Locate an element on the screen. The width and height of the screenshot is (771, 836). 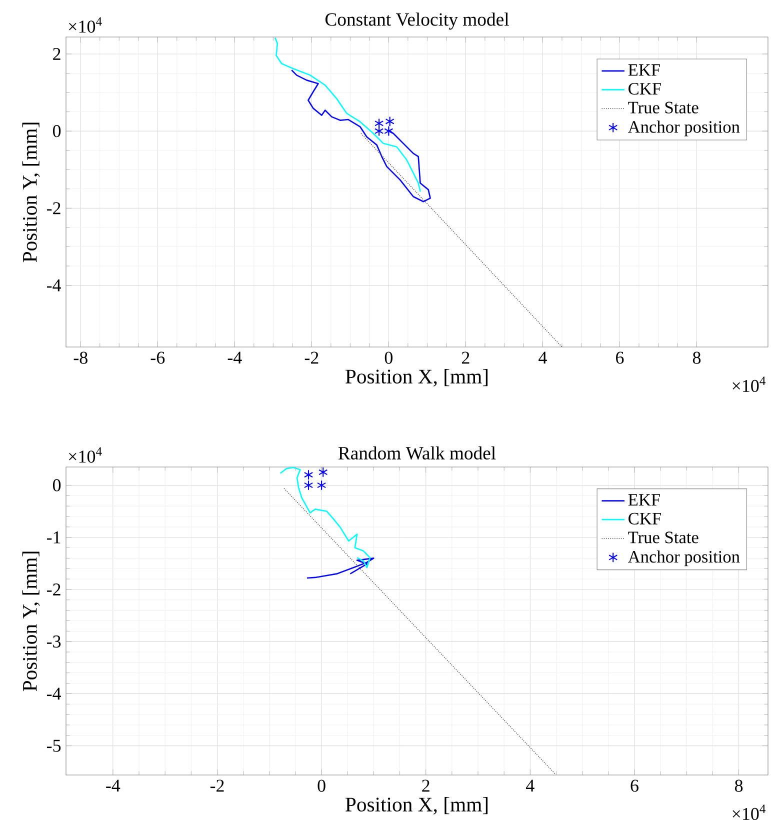
chart-title: Constant Velocity model is located at coordinates (417, 21).